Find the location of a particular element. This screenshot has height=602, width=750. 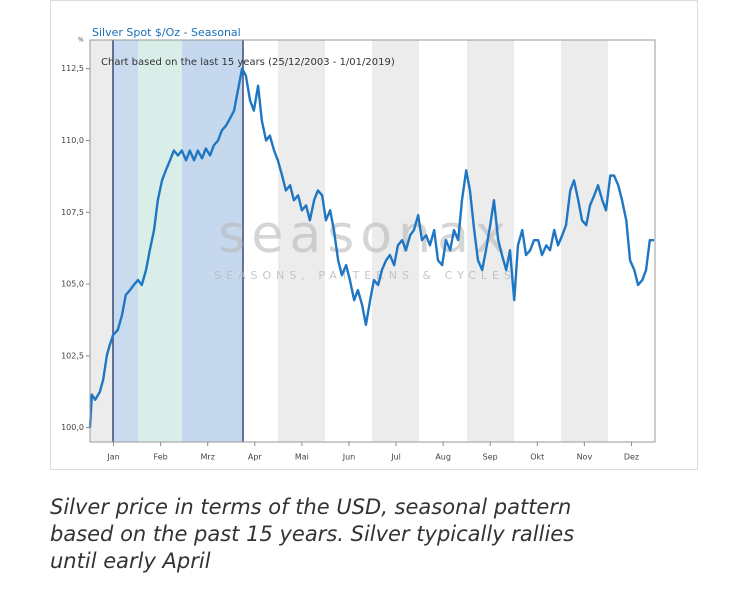

chart-title: Silver Spot $/Oz - Seasonal is located at coordinates (166, 32).